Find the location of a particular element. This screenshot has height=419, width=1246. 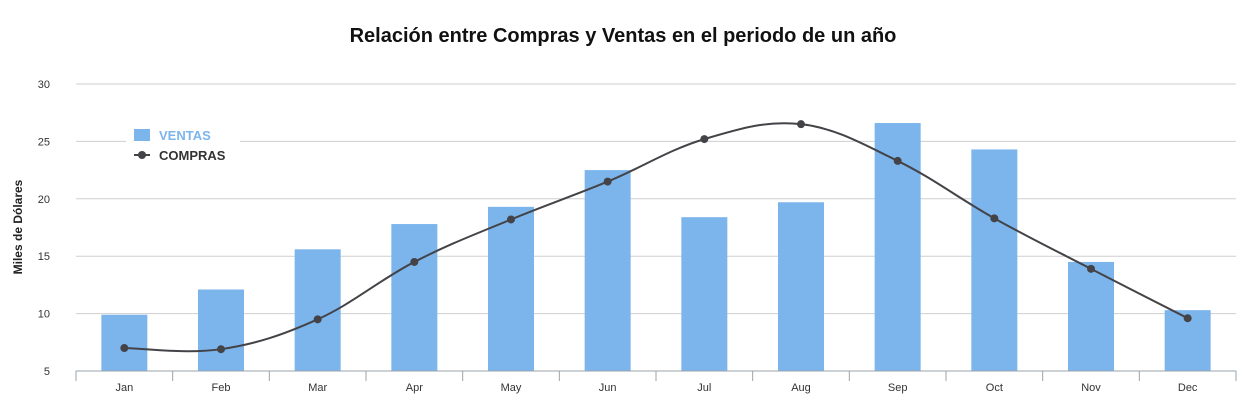

point-compras-sep is located at coordinates (897, 160).